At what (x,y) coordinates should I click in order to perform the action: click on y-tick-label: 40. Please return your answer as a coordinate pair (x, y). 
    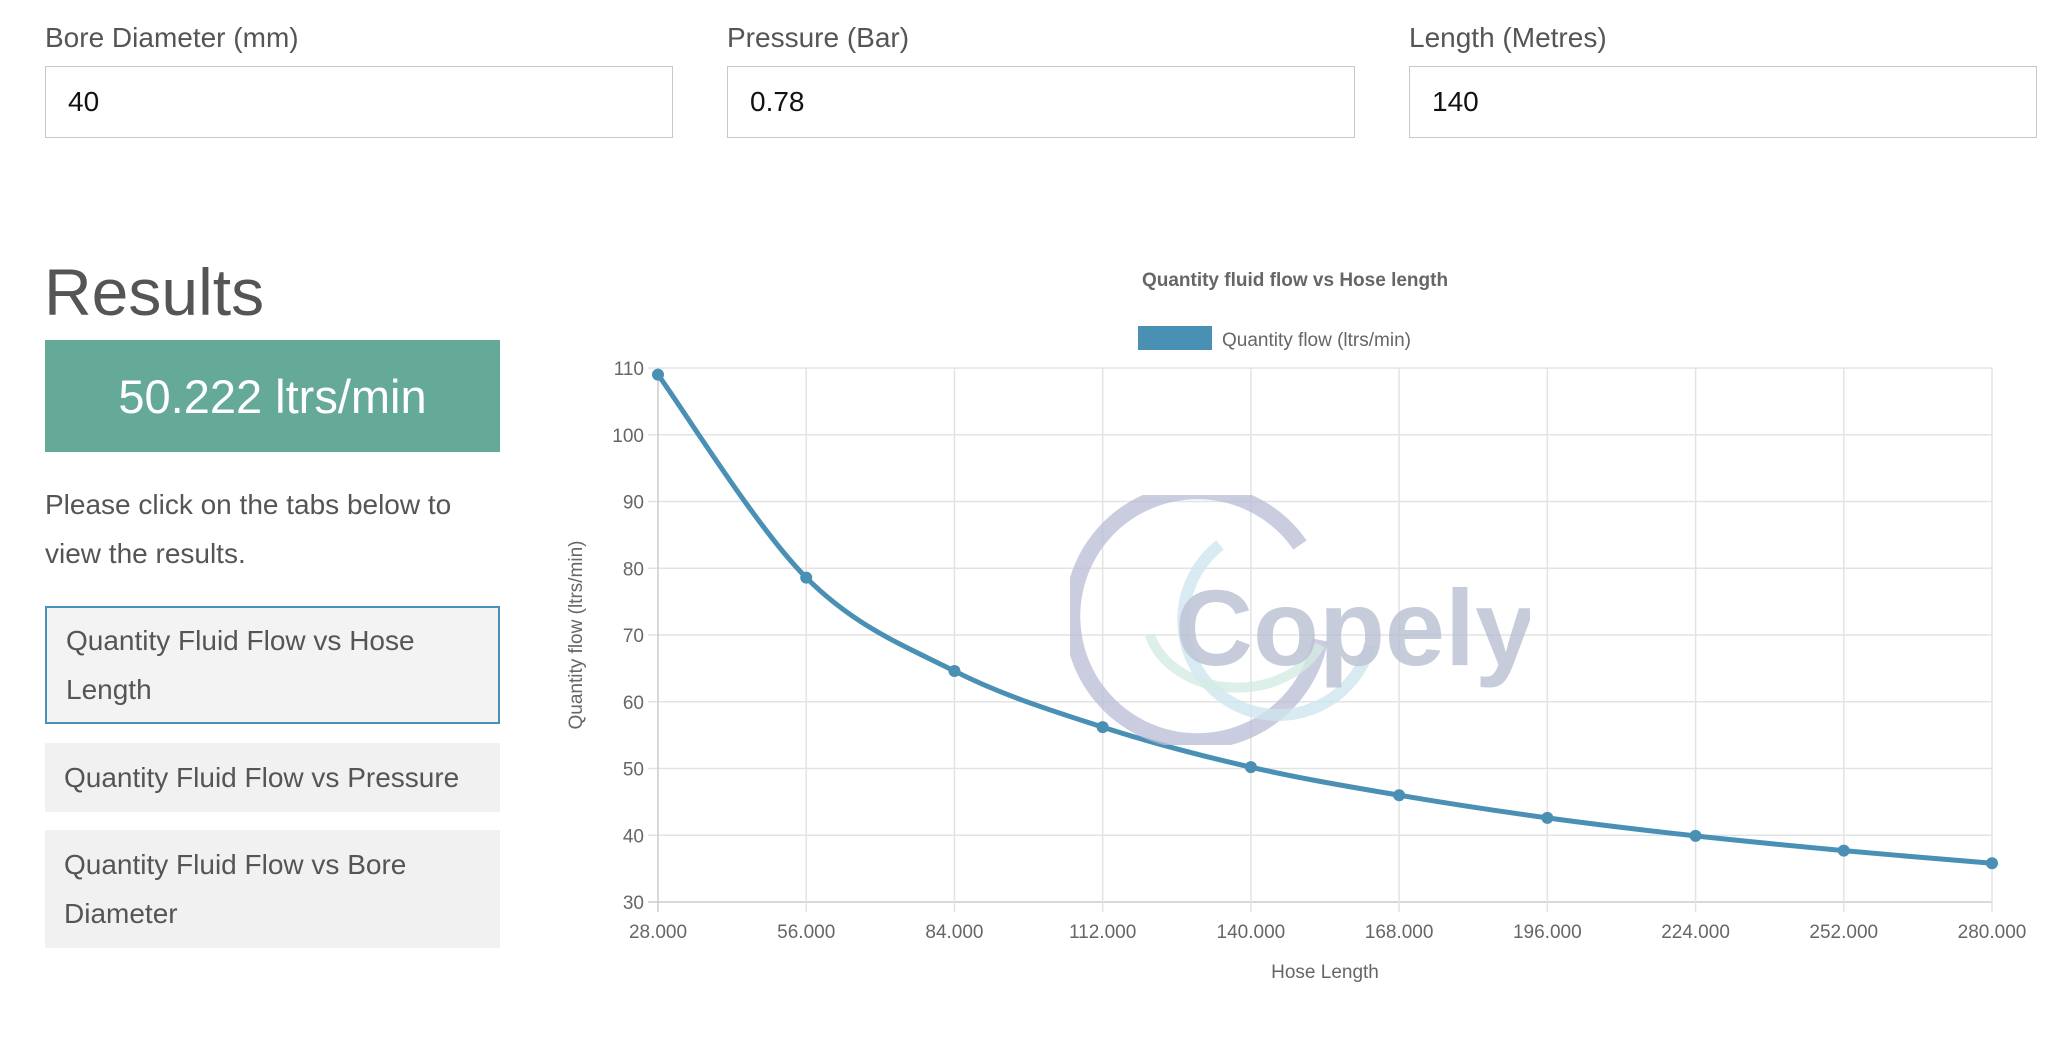
    Looking at the image, I should click on (633, 836).